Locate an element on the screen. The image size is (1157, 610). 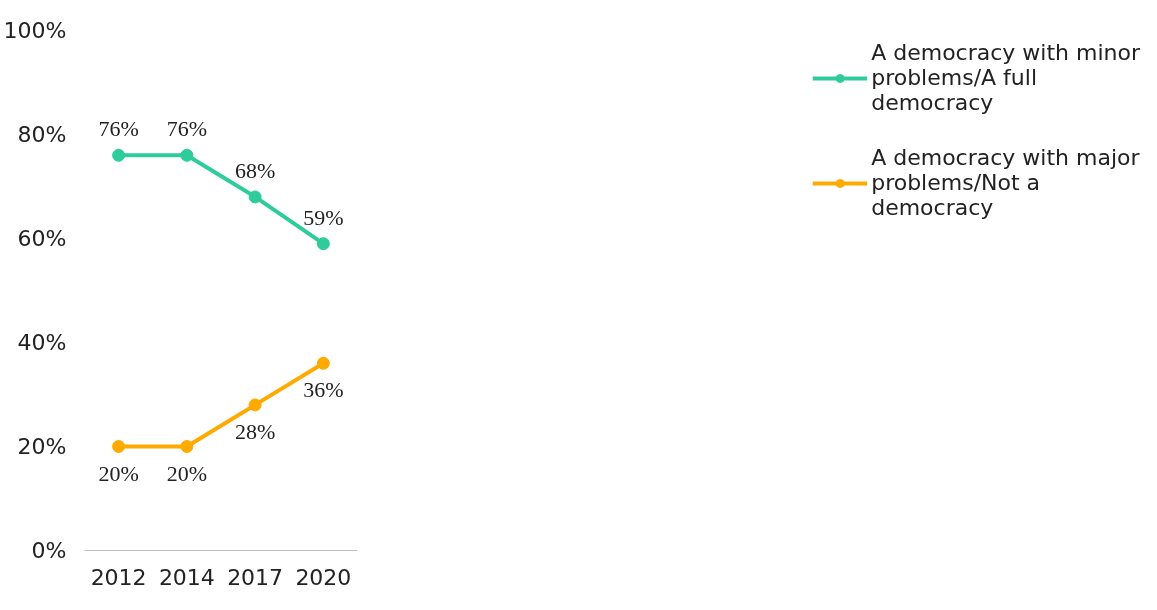
y-tick-label: 0% is located at coordinates (49, 550).